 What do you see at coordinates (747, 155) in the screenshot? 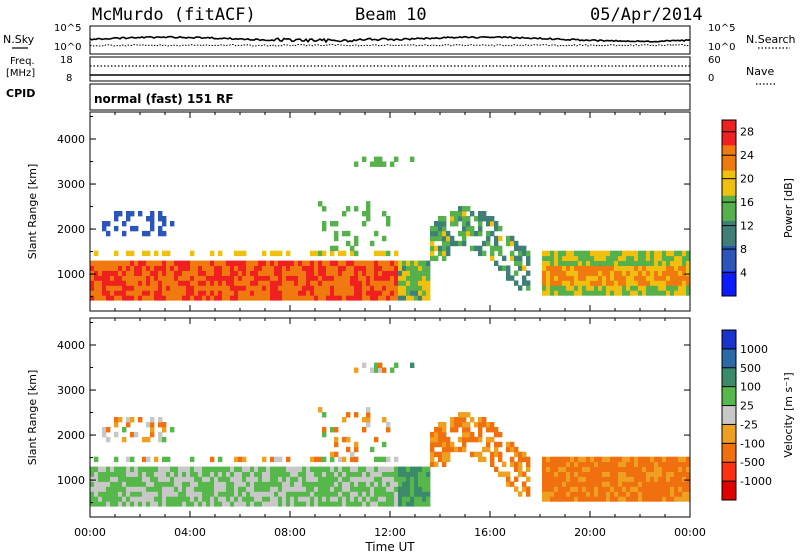
I see `colorbar-tick-label: 24` at bounding box center [747, 155].